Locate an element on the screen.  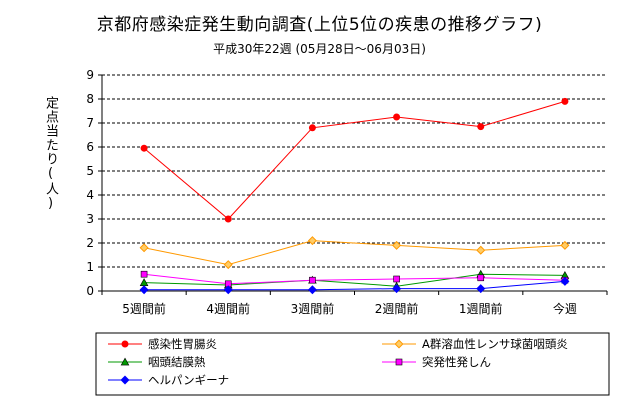
legend-label: A群溶血性レンサ球菌咽頭炎 is located at coordinates (495, 344).